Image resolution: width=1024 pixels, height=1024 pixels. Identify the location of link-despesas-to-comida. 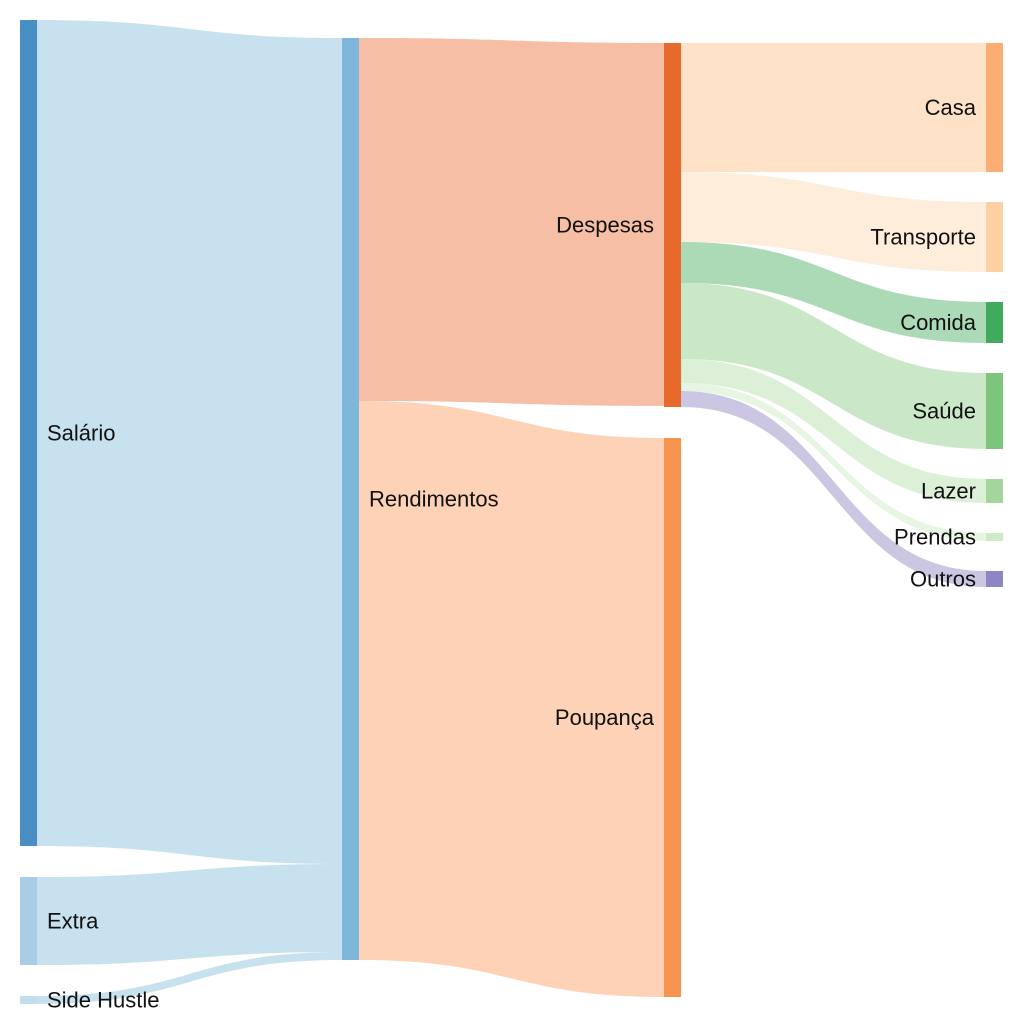
(833, 292).